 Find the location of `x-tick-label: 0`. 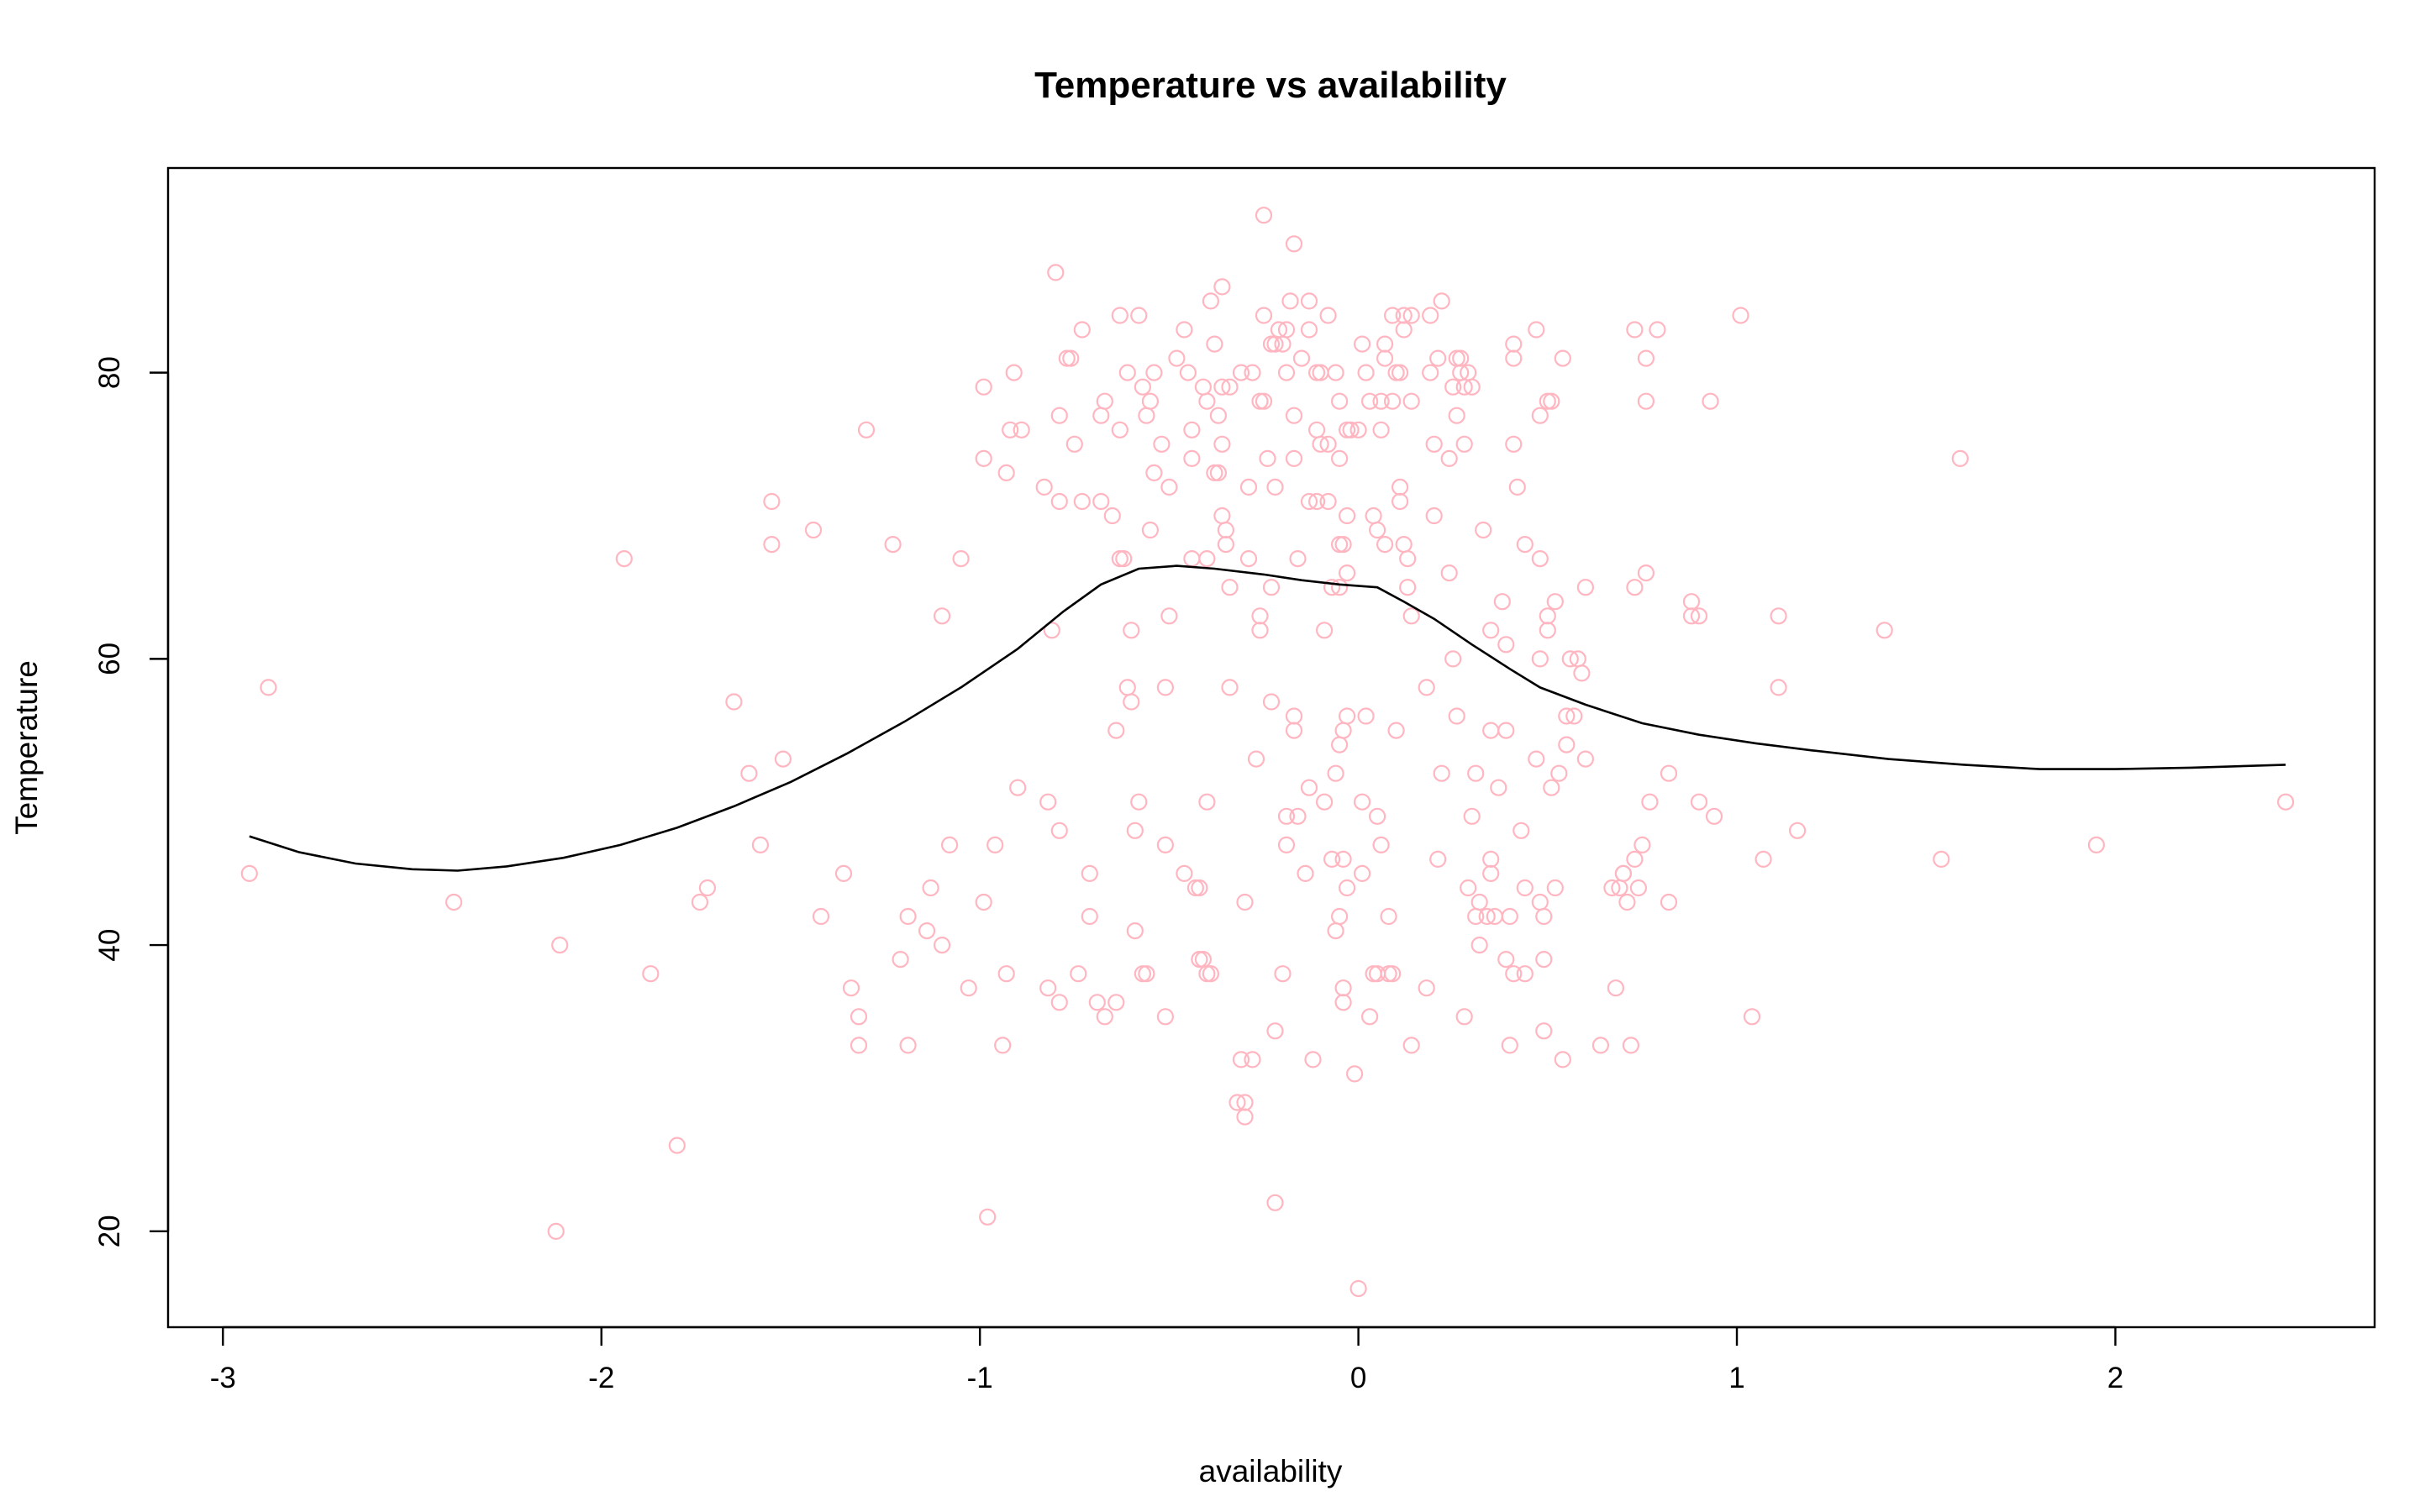

x-tick-label: 0 is located at coordinates (1358, 1378).